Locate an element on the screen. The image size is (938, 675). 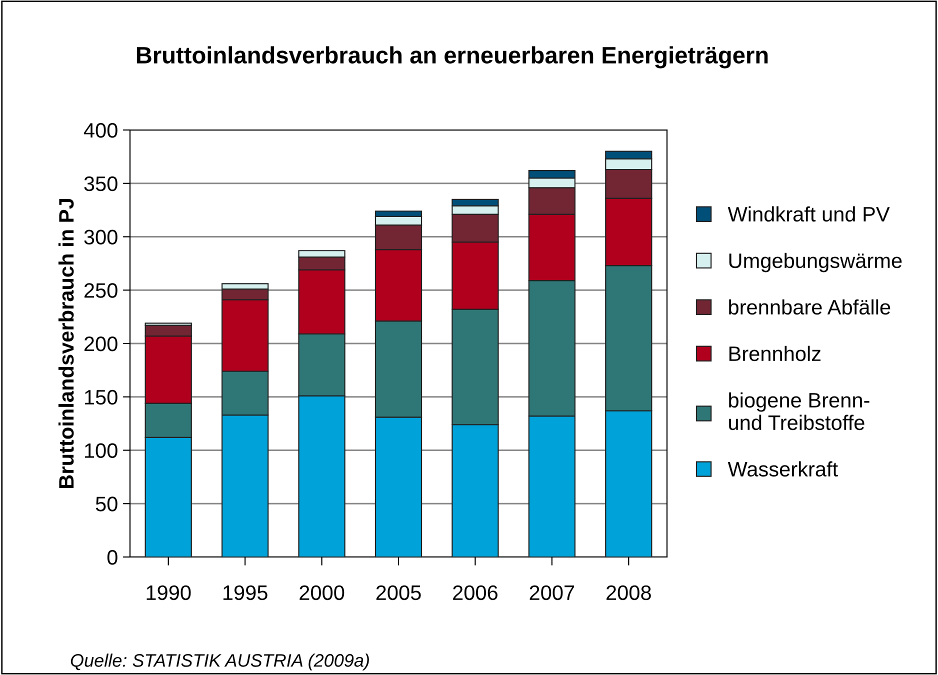
legend-label: Windkraft und PV is located at coordinates (809, 214).